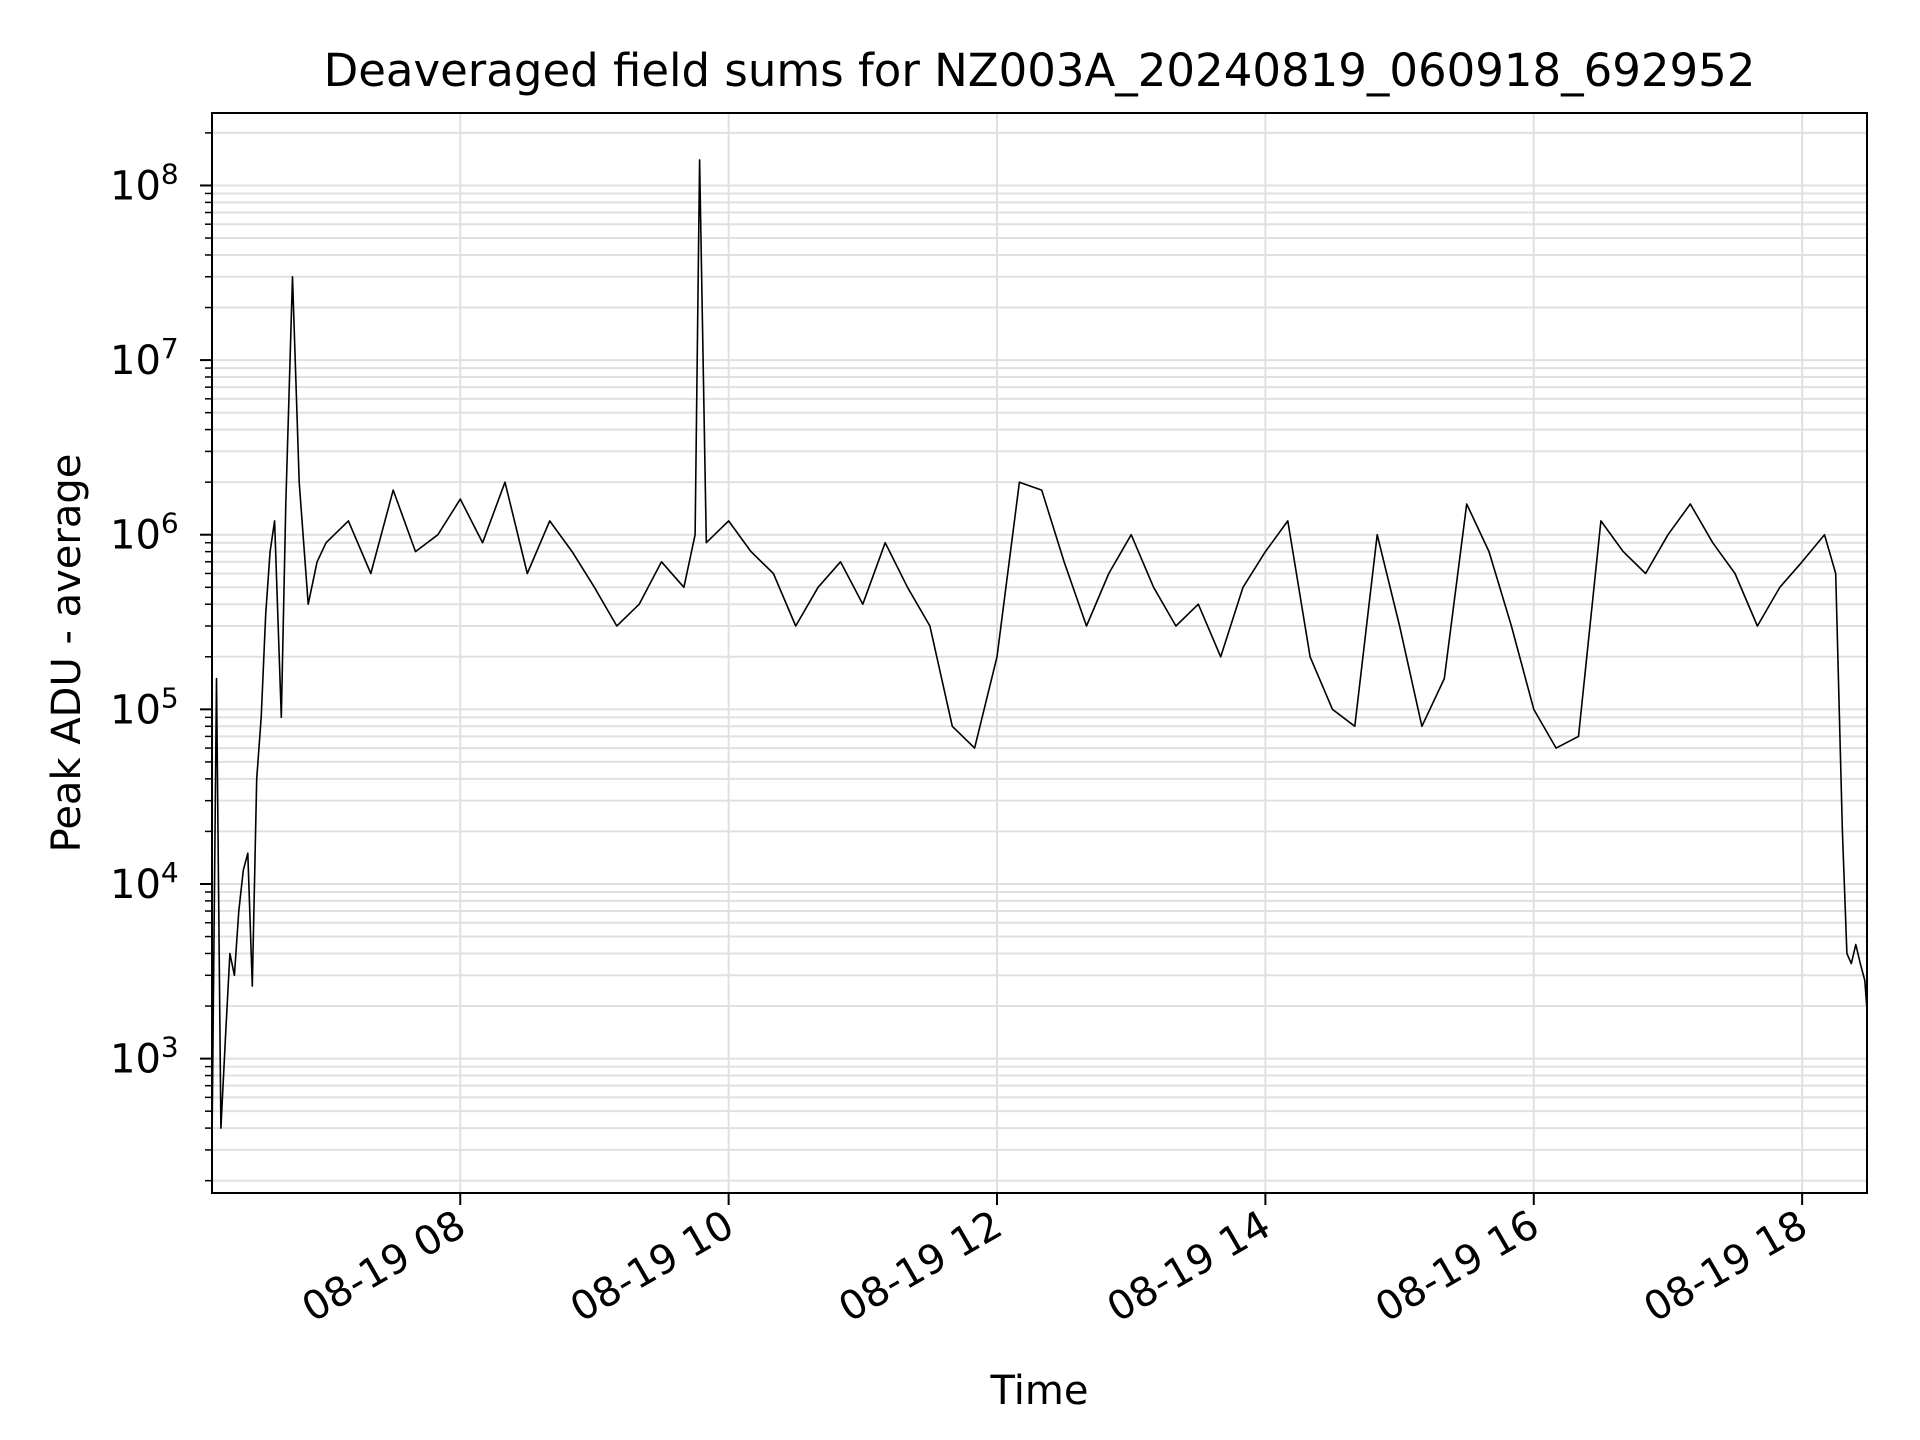  I want to click on y-tick-label: 107, so click(144, 358).